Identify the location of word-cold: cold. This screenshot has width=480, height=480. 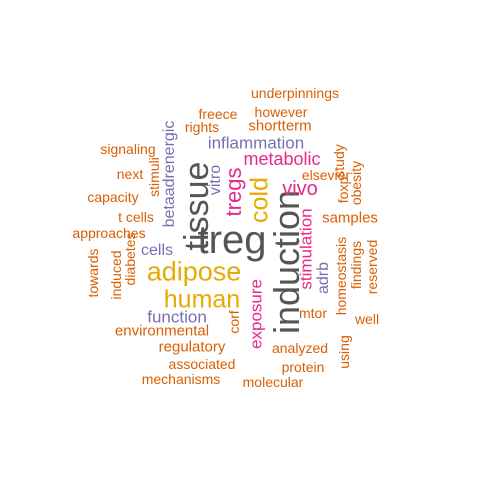
(259, 200).